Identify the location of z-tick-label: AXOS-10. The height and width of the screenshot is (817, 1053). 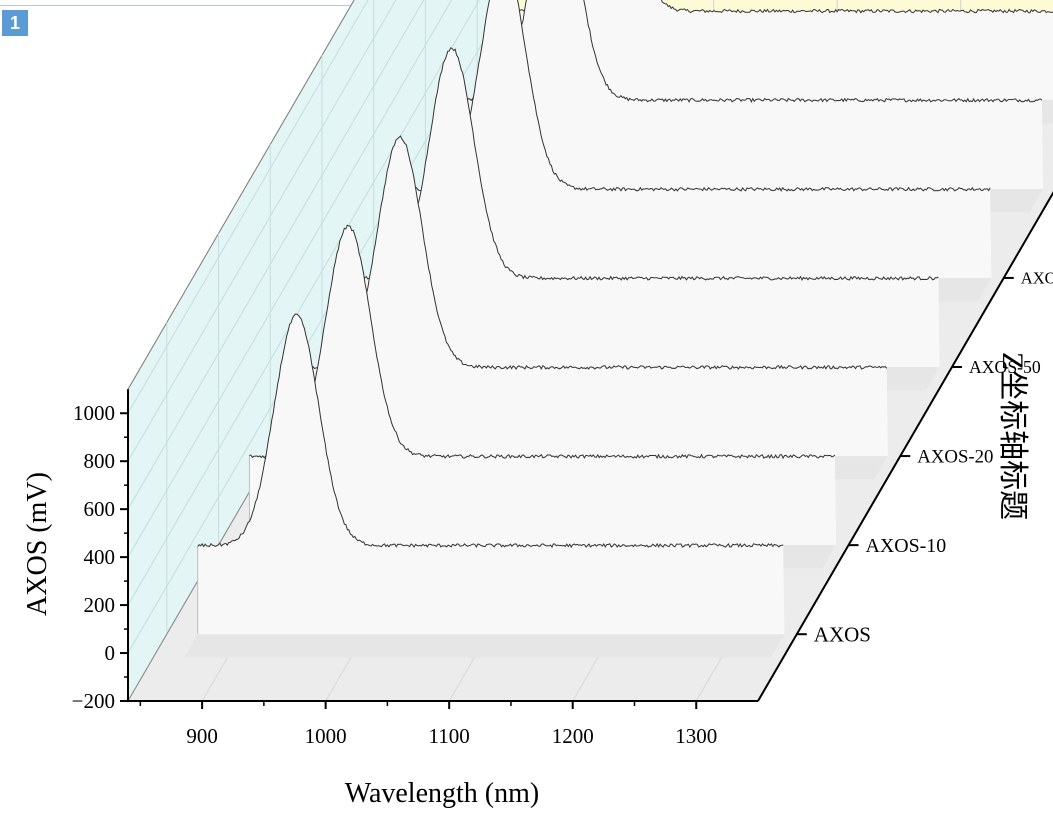
(906, 546).